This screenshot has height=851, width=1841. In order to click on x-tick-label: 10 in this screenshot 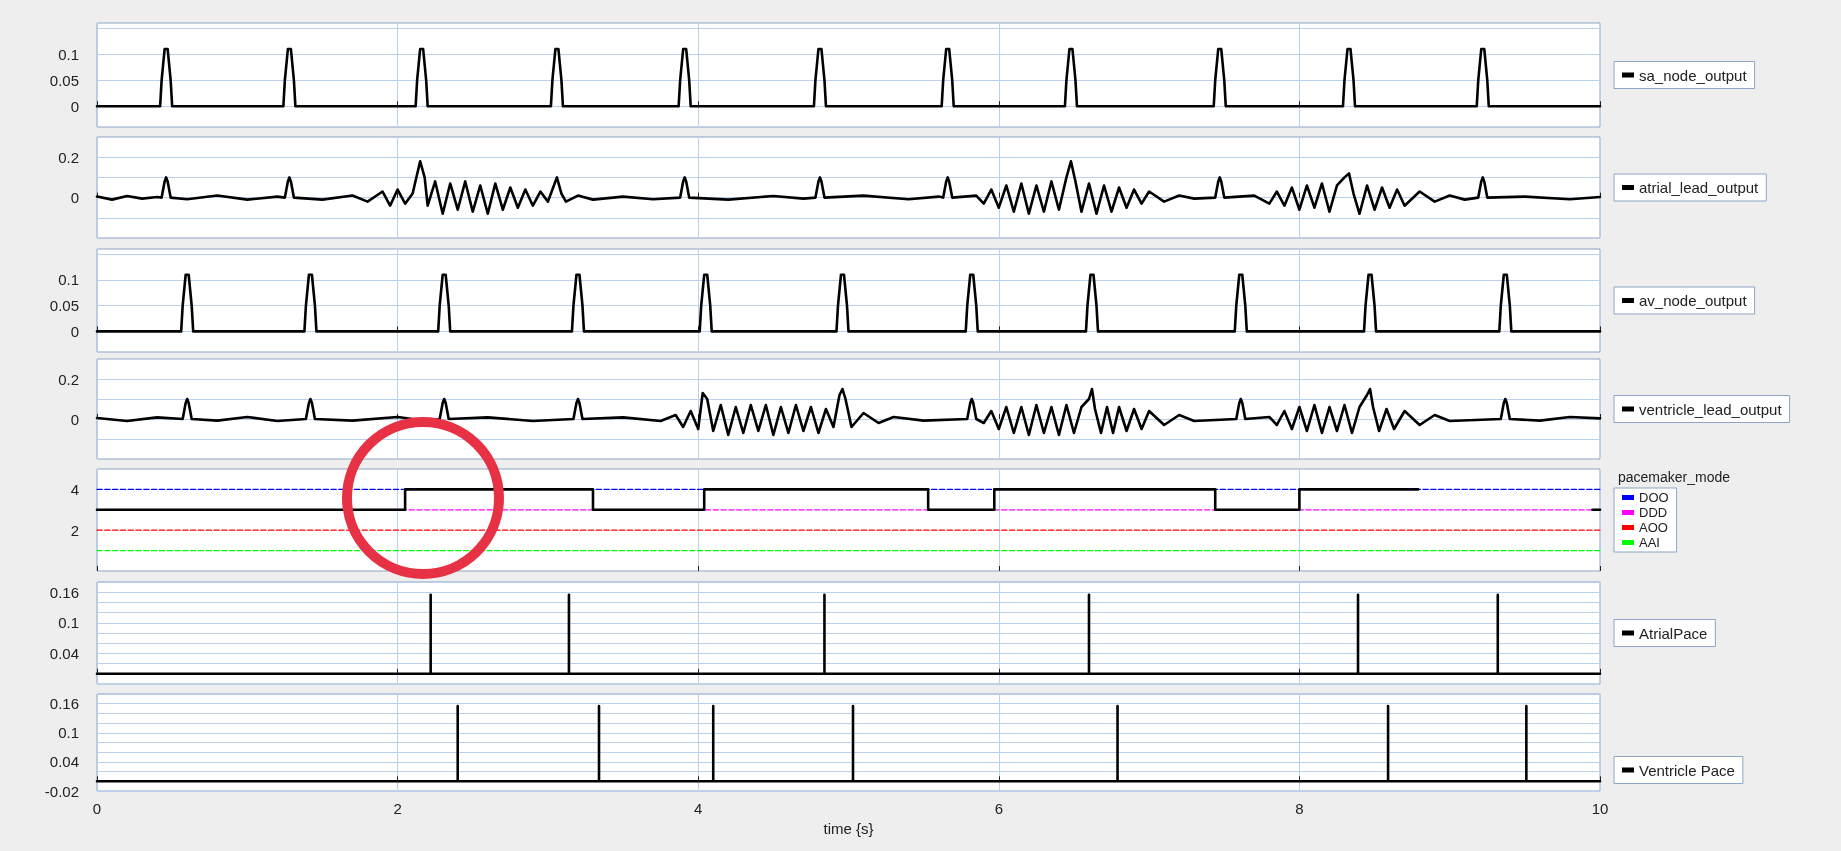, I will do `click(1600, 808)`.